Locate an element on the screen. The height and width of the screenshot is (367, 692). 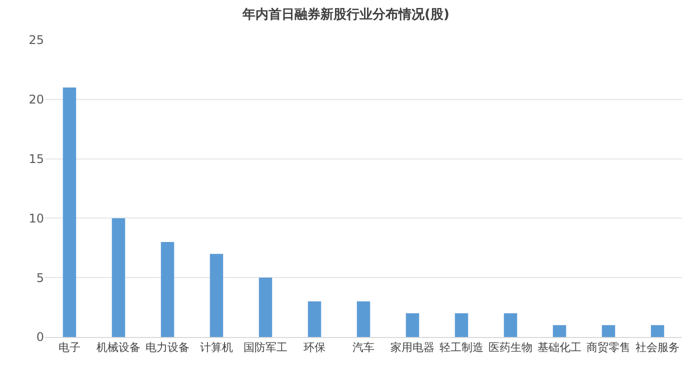
y-tick-label: 25 is located at coordinates (36, 40).